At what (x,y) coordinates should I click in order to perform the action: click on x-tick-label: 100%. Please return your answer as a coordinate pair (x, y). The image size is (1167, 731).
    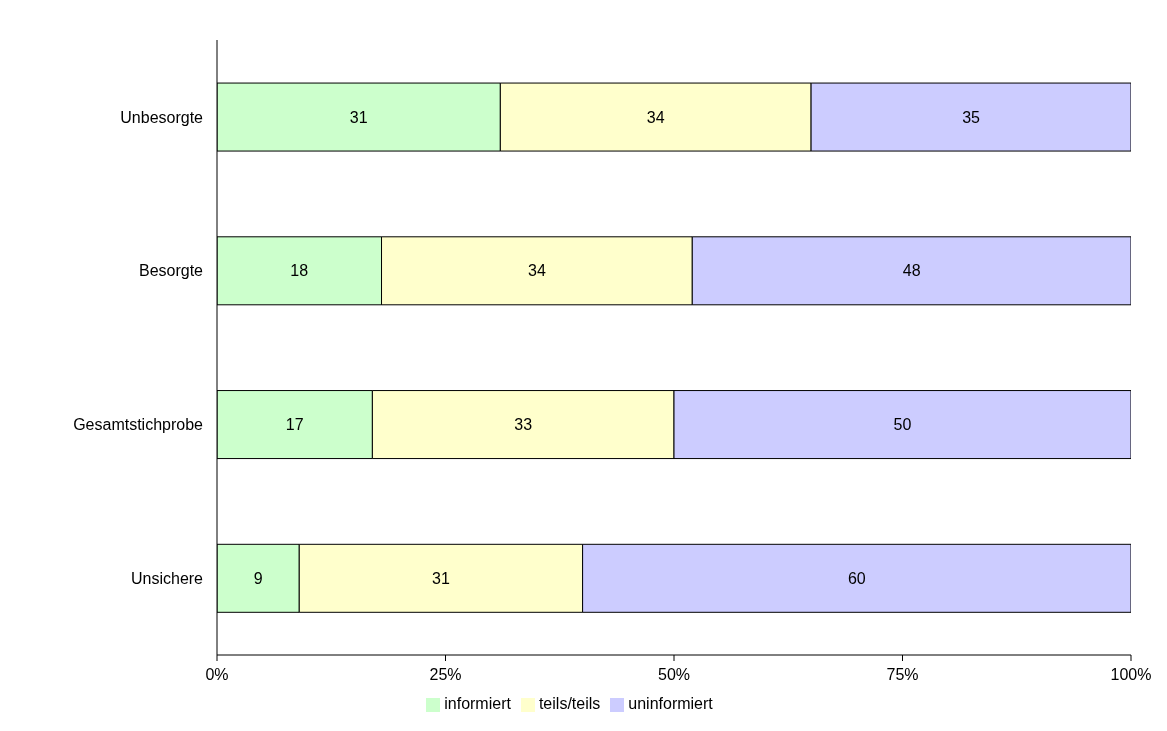
    Looking at the image, I should click on (1131, 675).